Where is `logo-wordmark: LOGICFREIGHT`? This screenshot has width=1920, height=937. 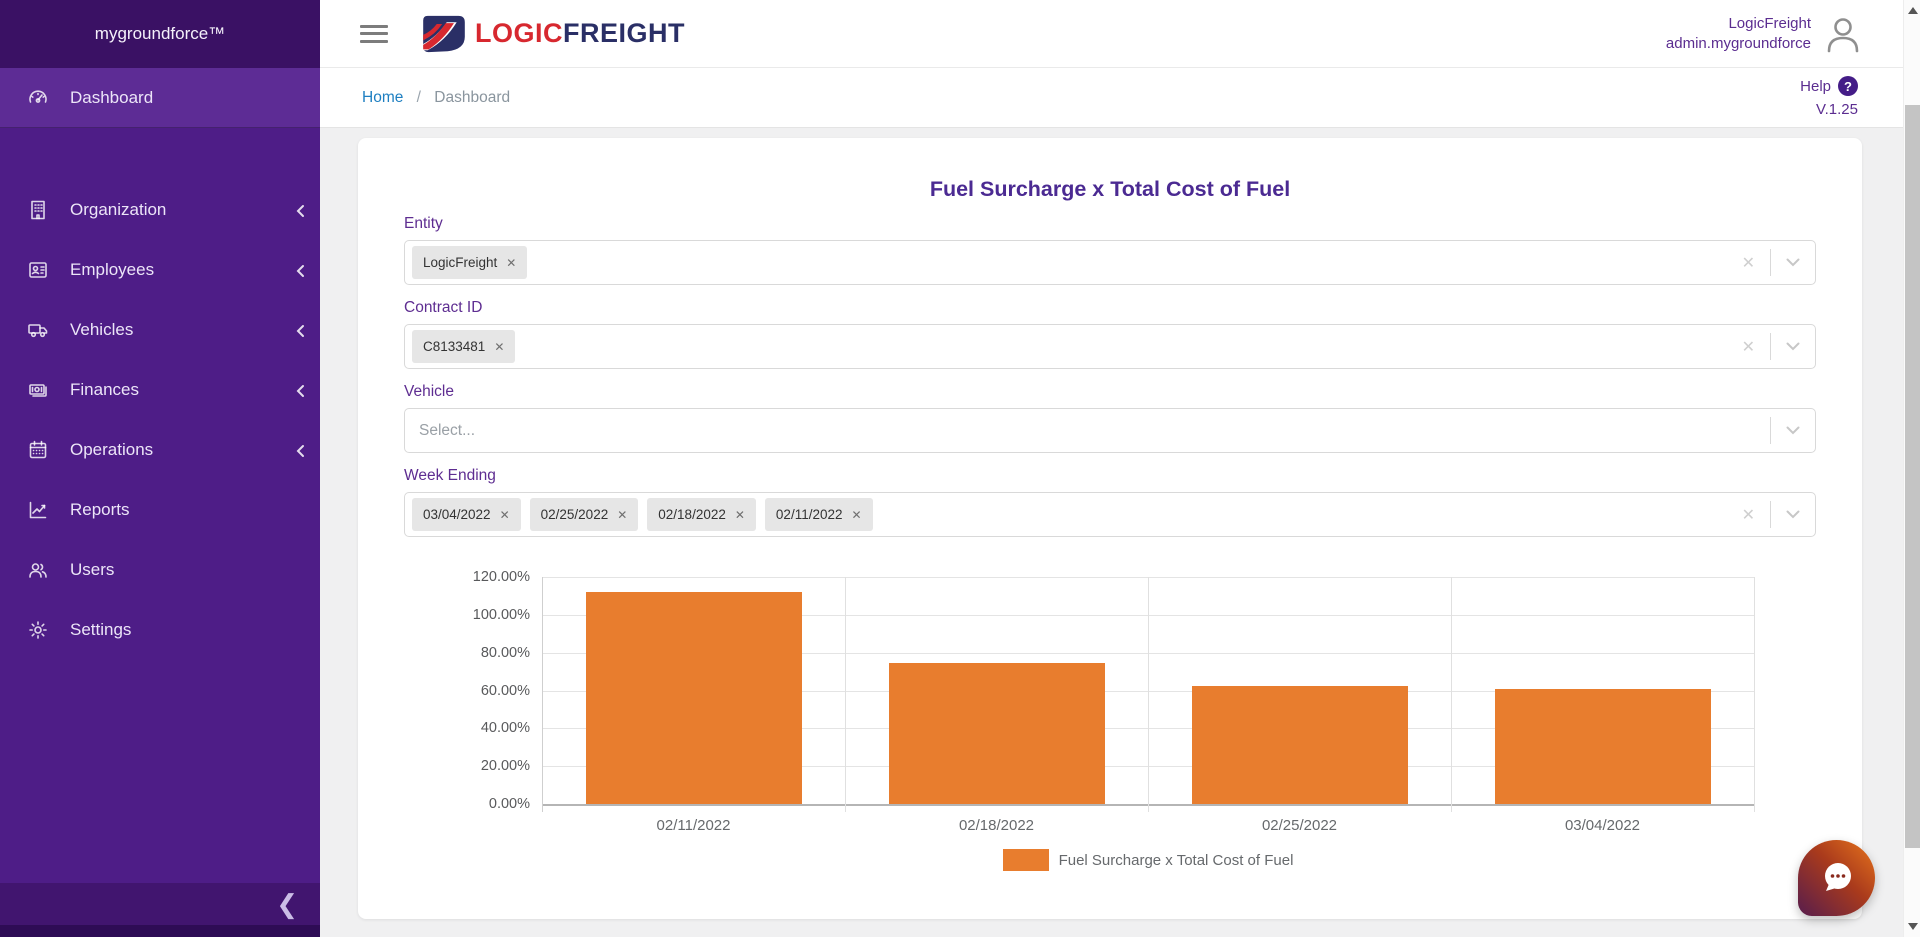 logo-wordmark: LOGICFREIGHT is located at coordinates (580, 33).